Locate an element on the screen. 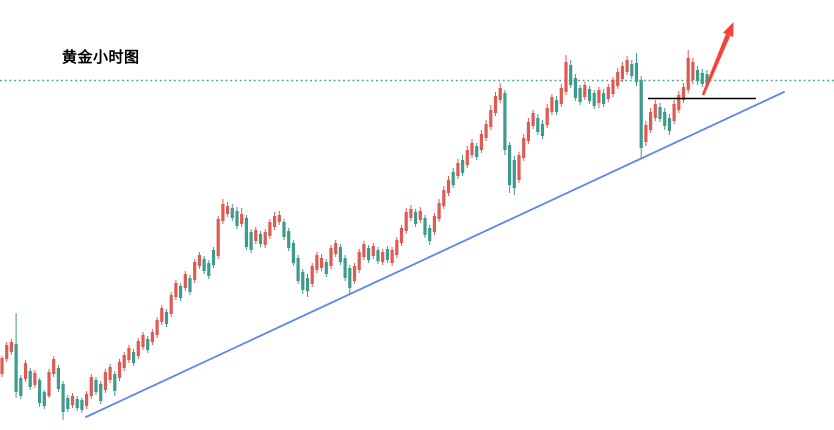 The image size is (834, 430). breakout-arrow is located at coordinates (717, 59).